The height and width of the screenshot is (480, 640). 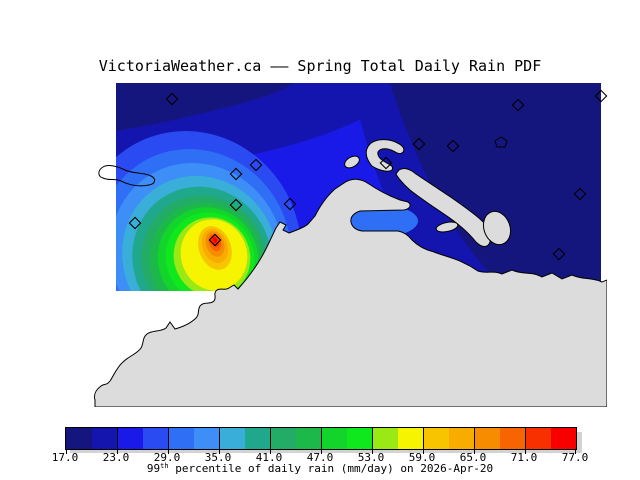 What do you see at coordinates (204, 107) in the screenshot?
I see `contour-navy1-left` at bounding box center [204, 107].